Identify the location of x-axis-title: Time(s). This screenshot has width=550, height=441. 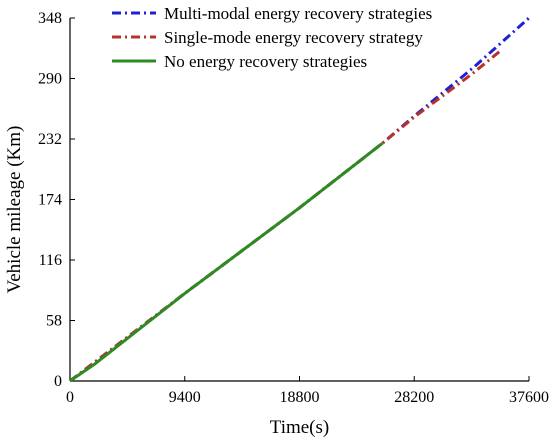
(299, 427).